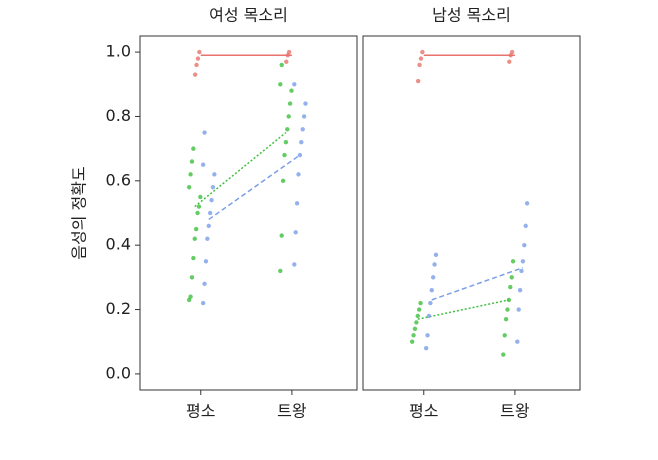 The height and width of the screenshot is (460, 658). Describe the element at coordinates (118, 244) in the screenshot. I see `y-tick-label: 0.4` at that location.